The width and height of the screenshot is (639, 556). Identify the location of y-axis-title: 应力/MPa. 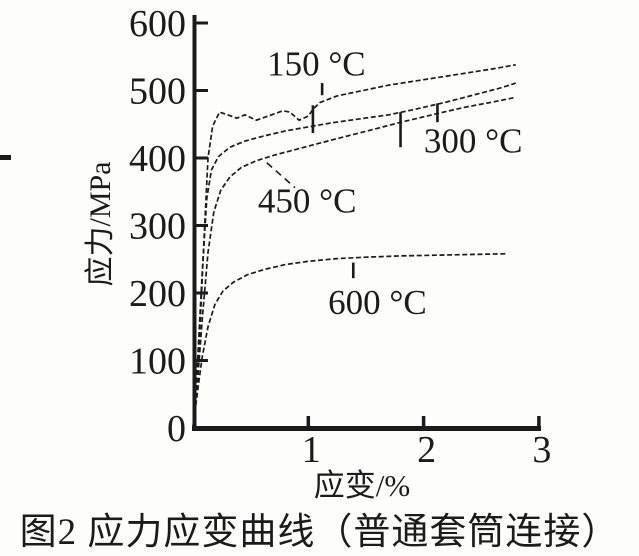
(100, 224).